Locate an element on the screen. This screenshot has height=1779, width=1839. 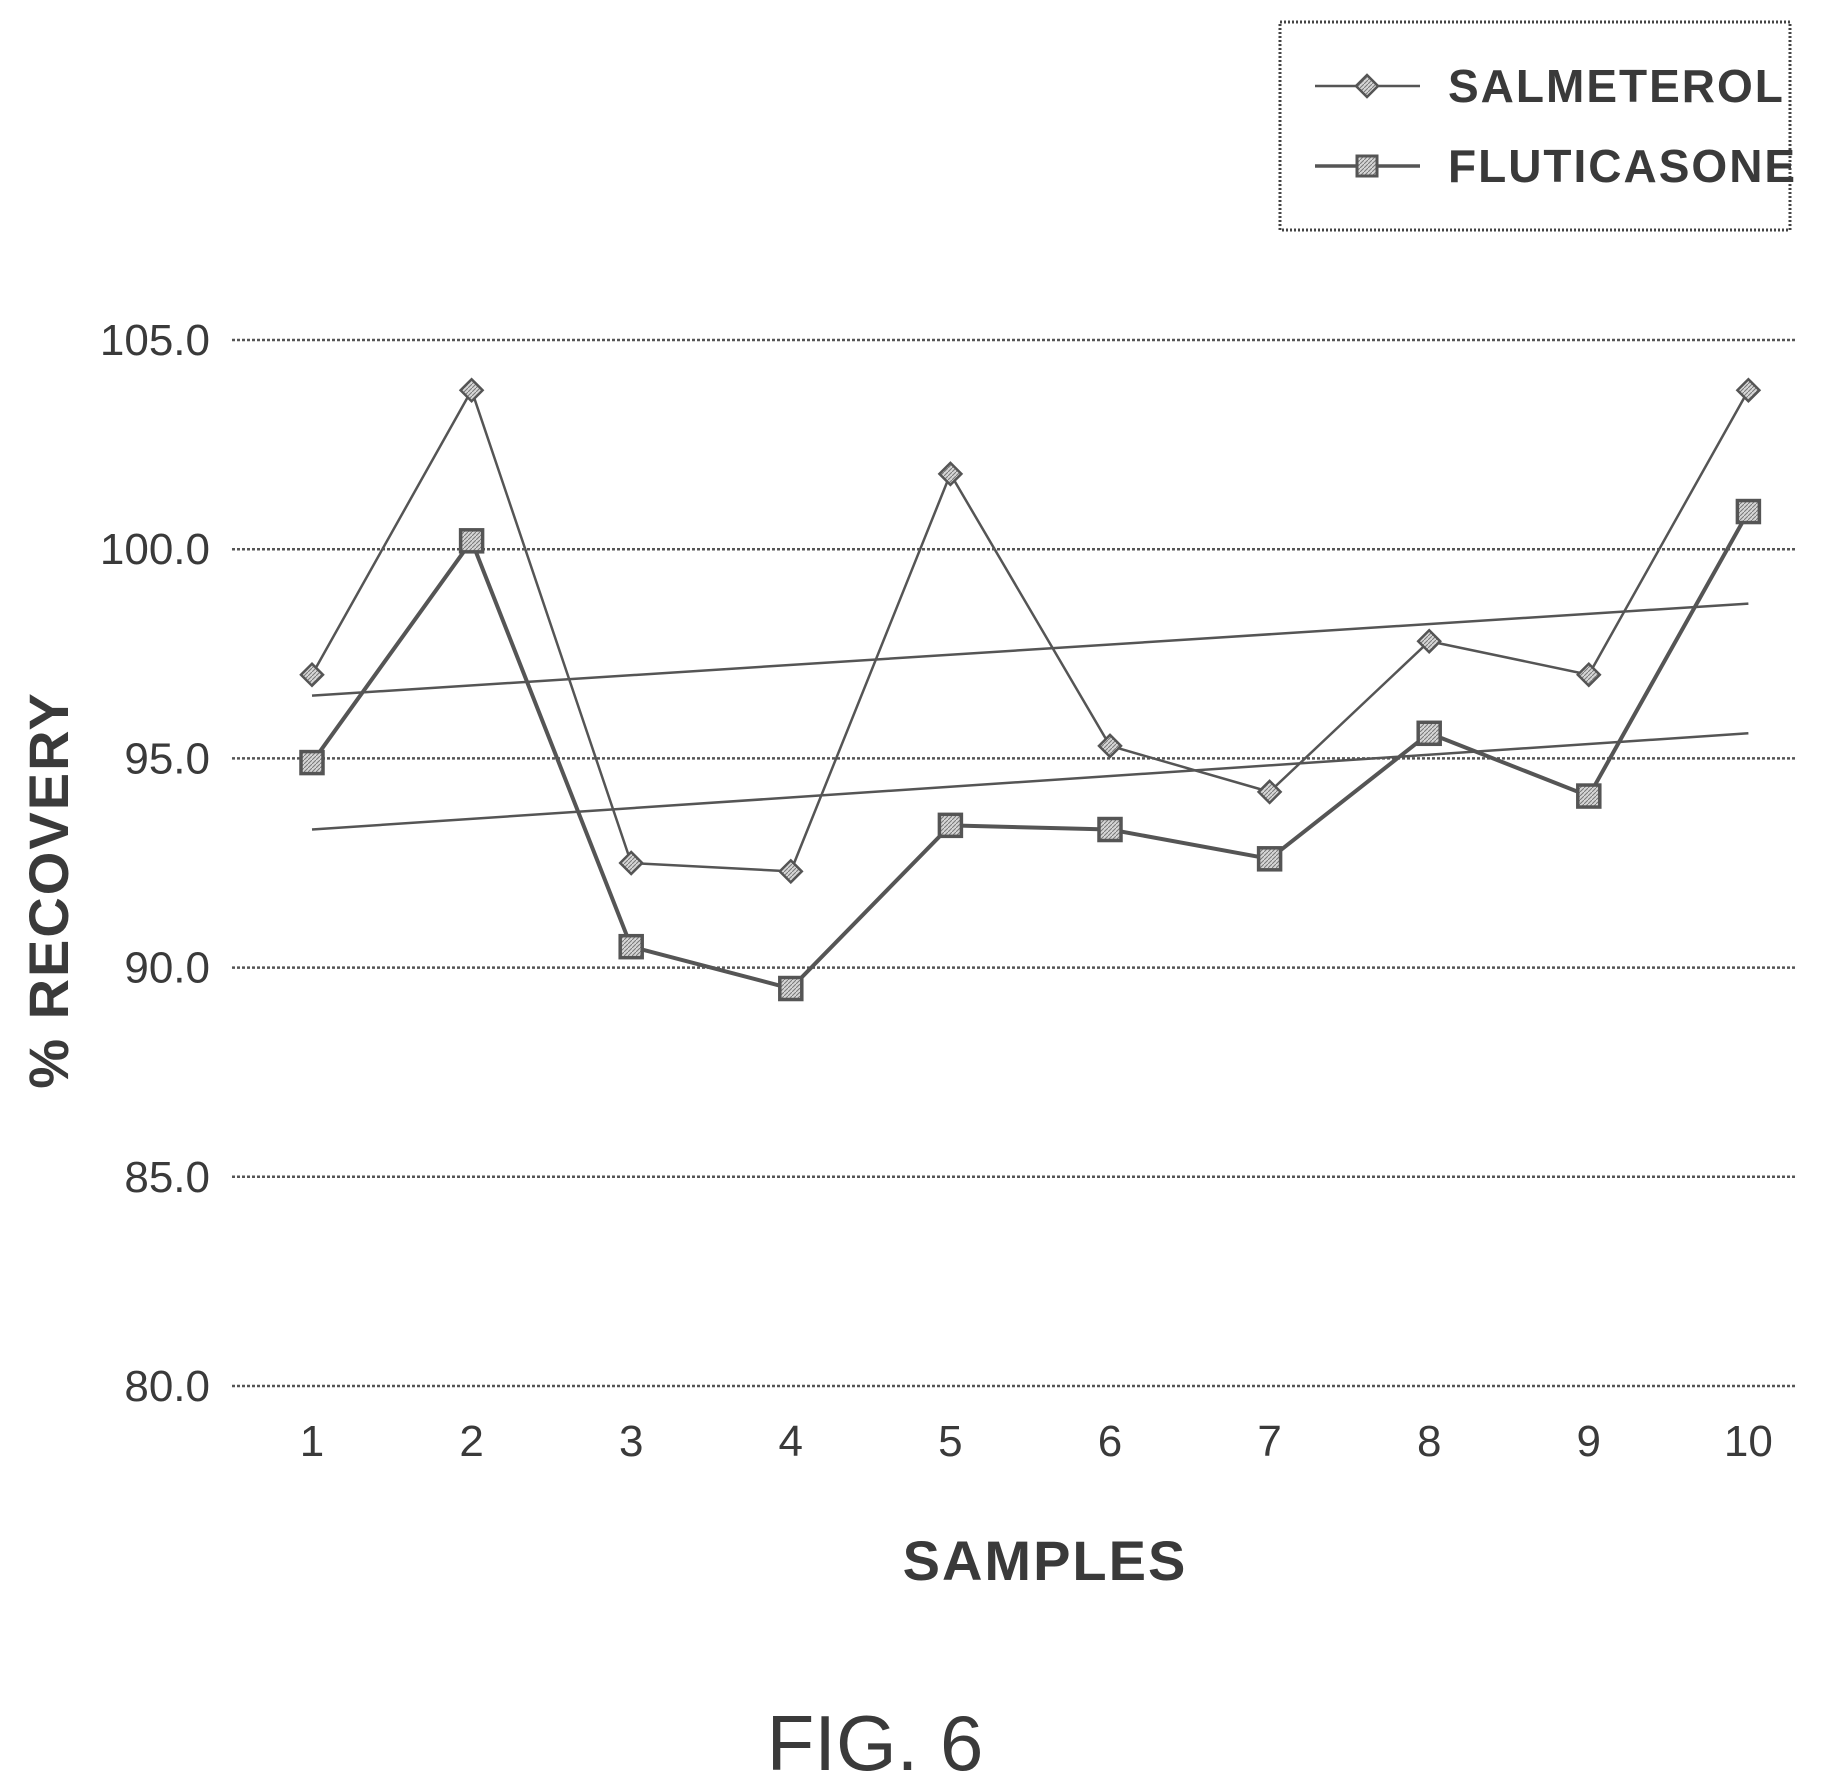
x-tick-label-0: 1 is located at coordinates (312, 1441).